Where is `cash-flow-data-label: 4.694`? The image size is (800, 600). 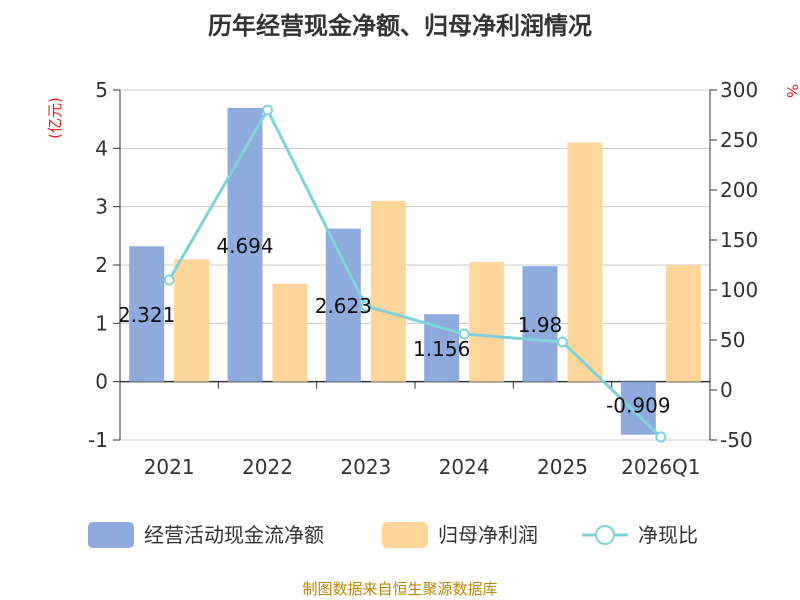 cash-flow-data-label: 4.694 is located at coordinates (244, 246).